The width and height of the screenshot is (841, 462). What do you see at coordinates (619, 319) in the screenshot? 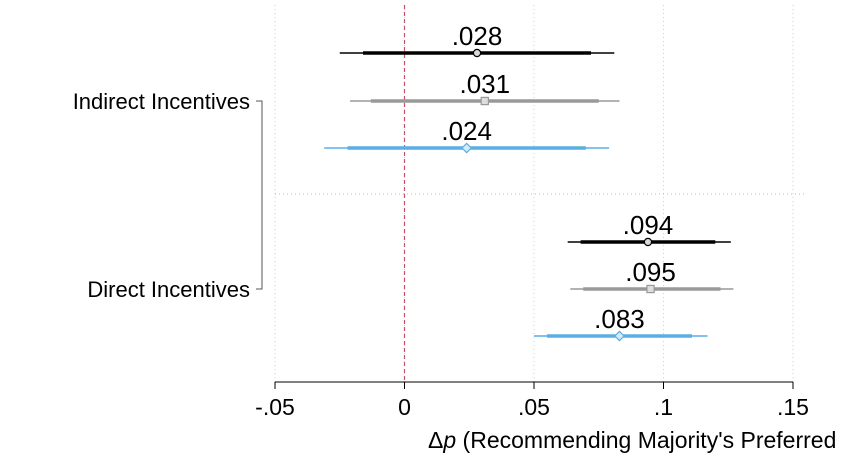
I see `estimate-label-g1-e2: .083` at bounding box center [619, 319].